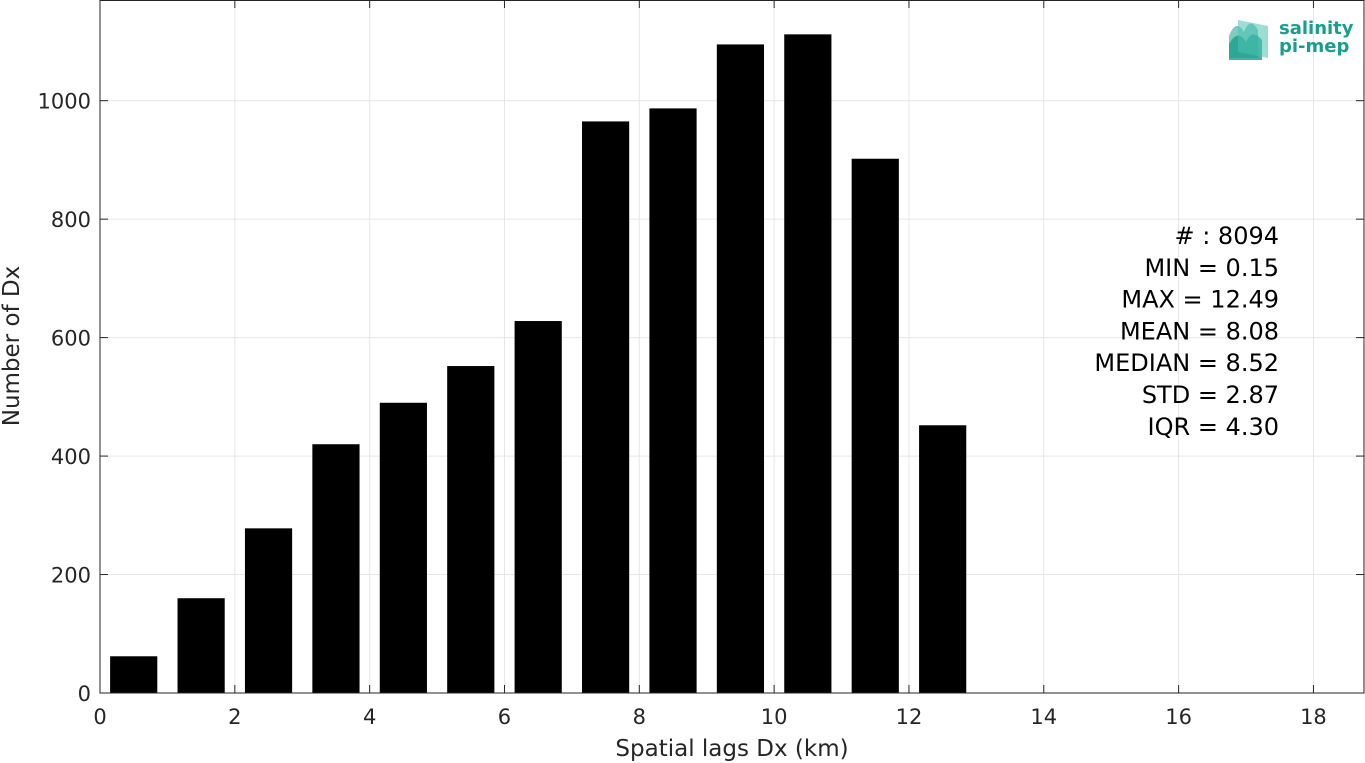 Image resolution: width=1365 pixels, height=763 pixels. What do you see at coordinates (84, 694) in the screenshot?
I see `y-tick-label: 0` at bounding box center [84, 694].